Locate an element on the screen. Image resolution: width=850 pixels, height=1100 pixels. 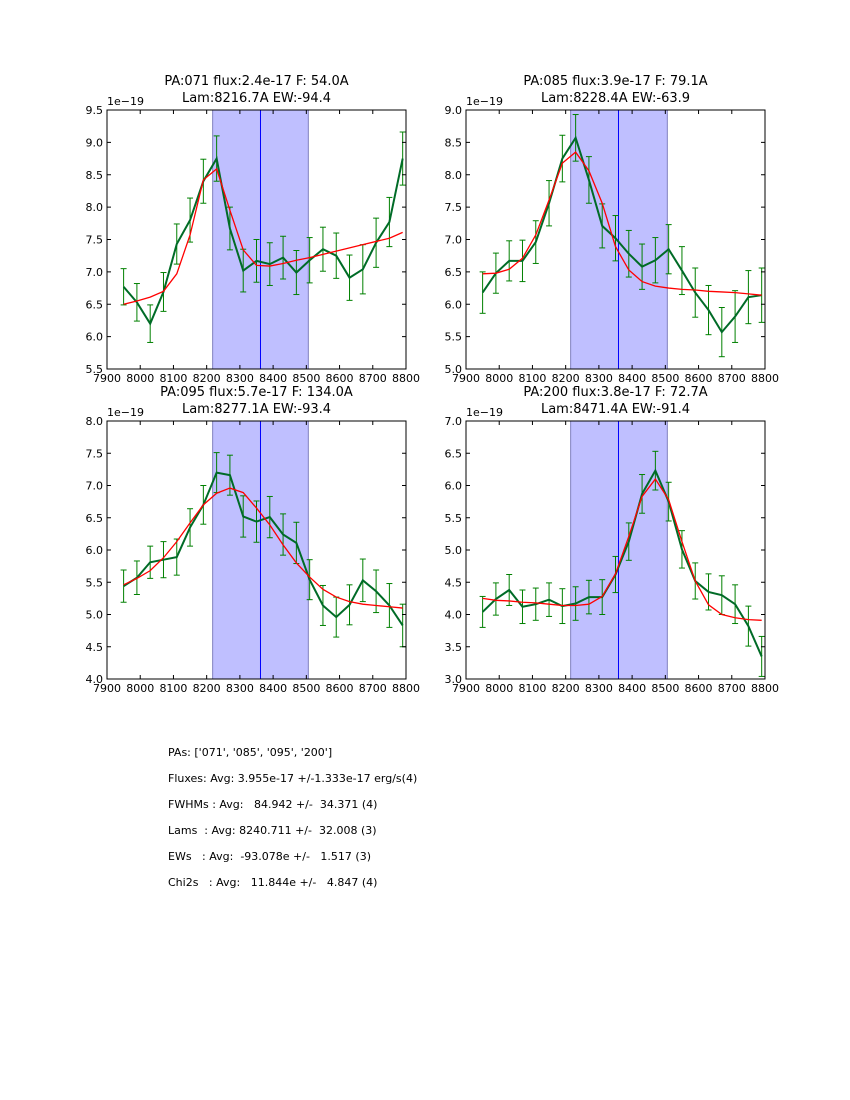
y-tick-label: 3.0 is located at coordinates (454, 679).